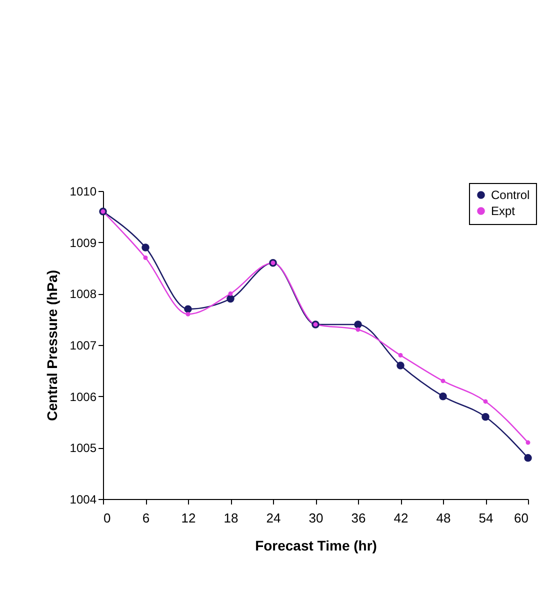 This screenshot has width=542, height=597. What do you see at coordinates (503, 211) in the screenshot?
I see `legend-label: Expt` at bounding box center [503, 211].